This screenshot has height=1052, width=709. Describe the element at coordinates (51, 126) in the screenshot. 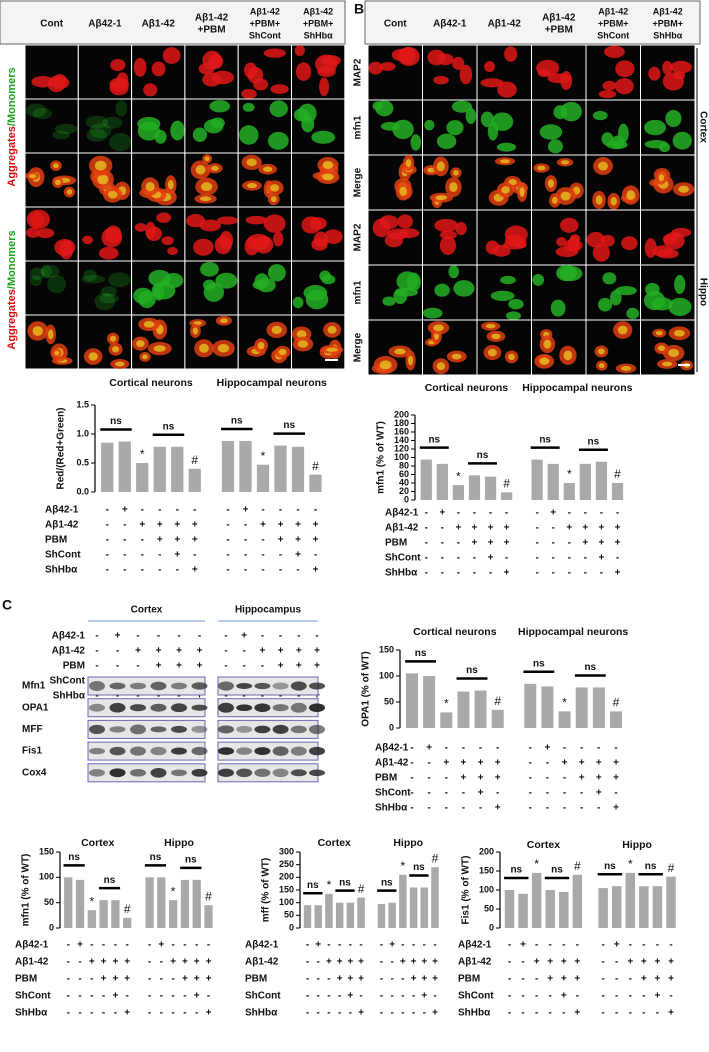

I see `micrograph` at that location.